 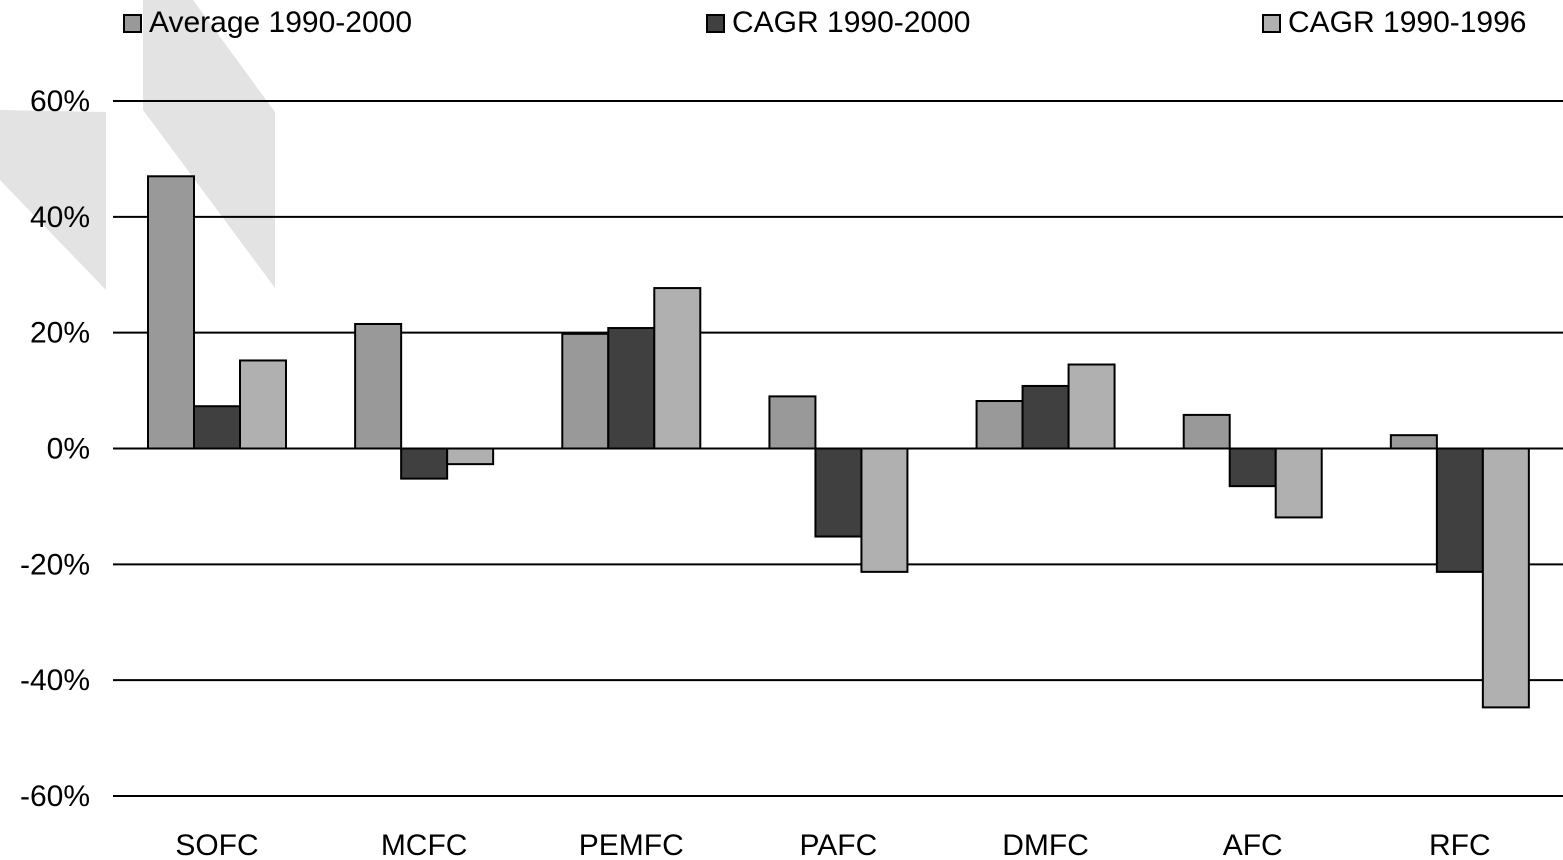 What do you see at coordinates (280, 22) in the screenshot?
I see `legend-label: Average 1990-2000` at bounding box center [280, 22].